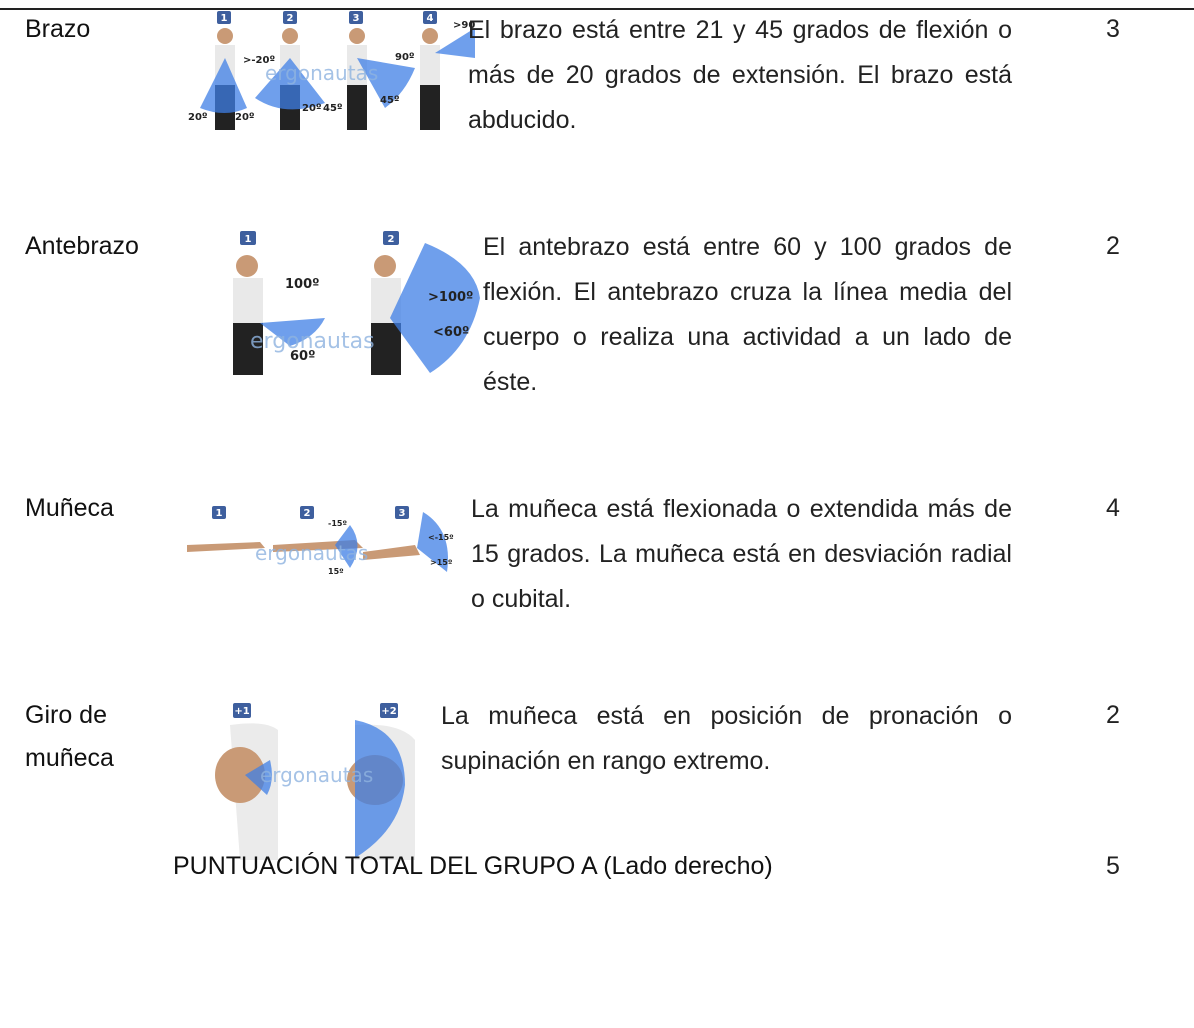 This screenshot has height=1028, width=1194. Describe the element at coordinates (302, 284) in the screenshot. I see `angle-label: 100º` at that location.